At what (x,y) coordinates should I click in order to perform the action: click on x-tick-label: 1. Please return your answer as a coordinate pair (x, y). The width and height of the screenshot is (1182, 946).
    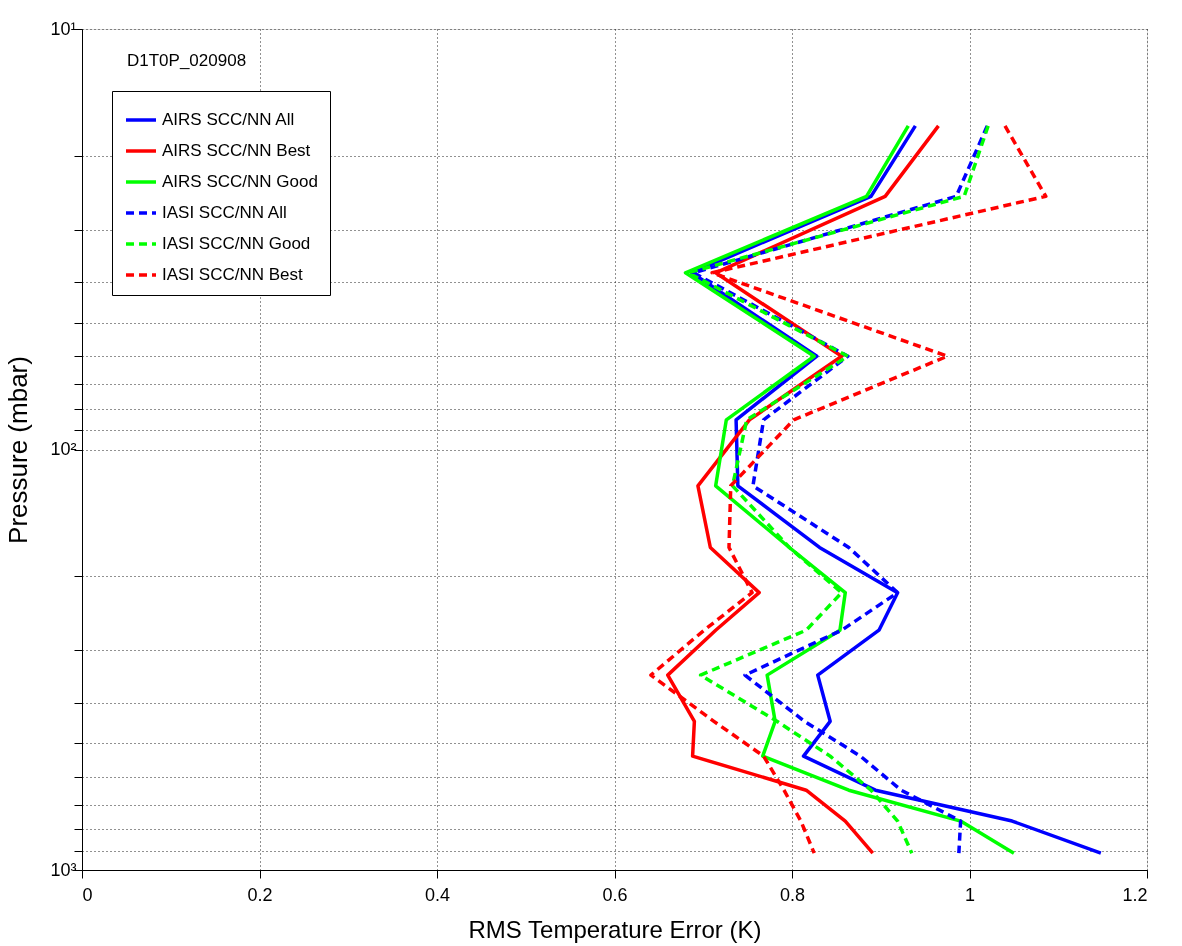
    Looking at the image, I should click on (970, 894).